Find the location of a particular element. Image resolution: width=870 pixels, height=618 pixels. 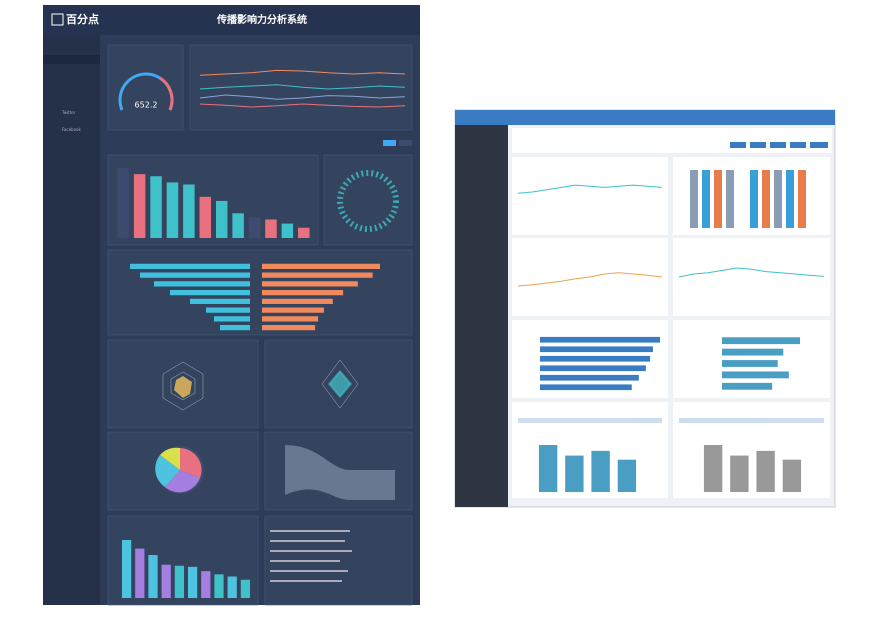

gauge-value: 652.2 is located at coordinates (146, 105).